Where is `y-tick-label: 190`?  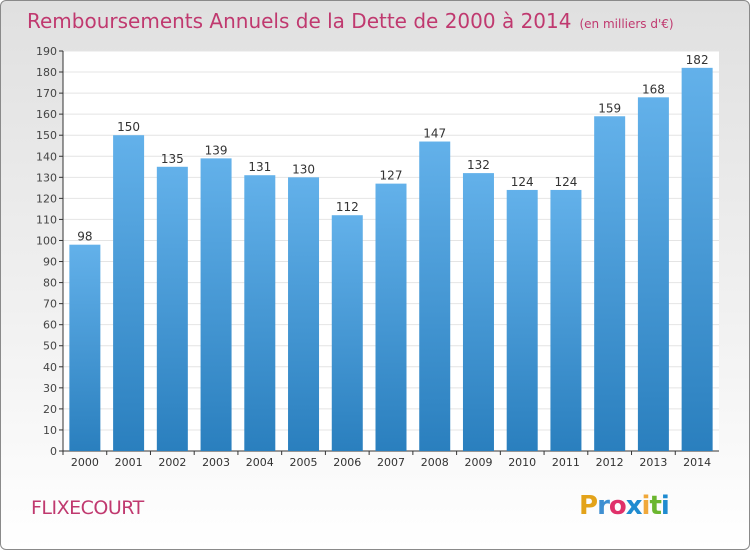 y-tick-label: 190 is located at coordinates (46, 51).